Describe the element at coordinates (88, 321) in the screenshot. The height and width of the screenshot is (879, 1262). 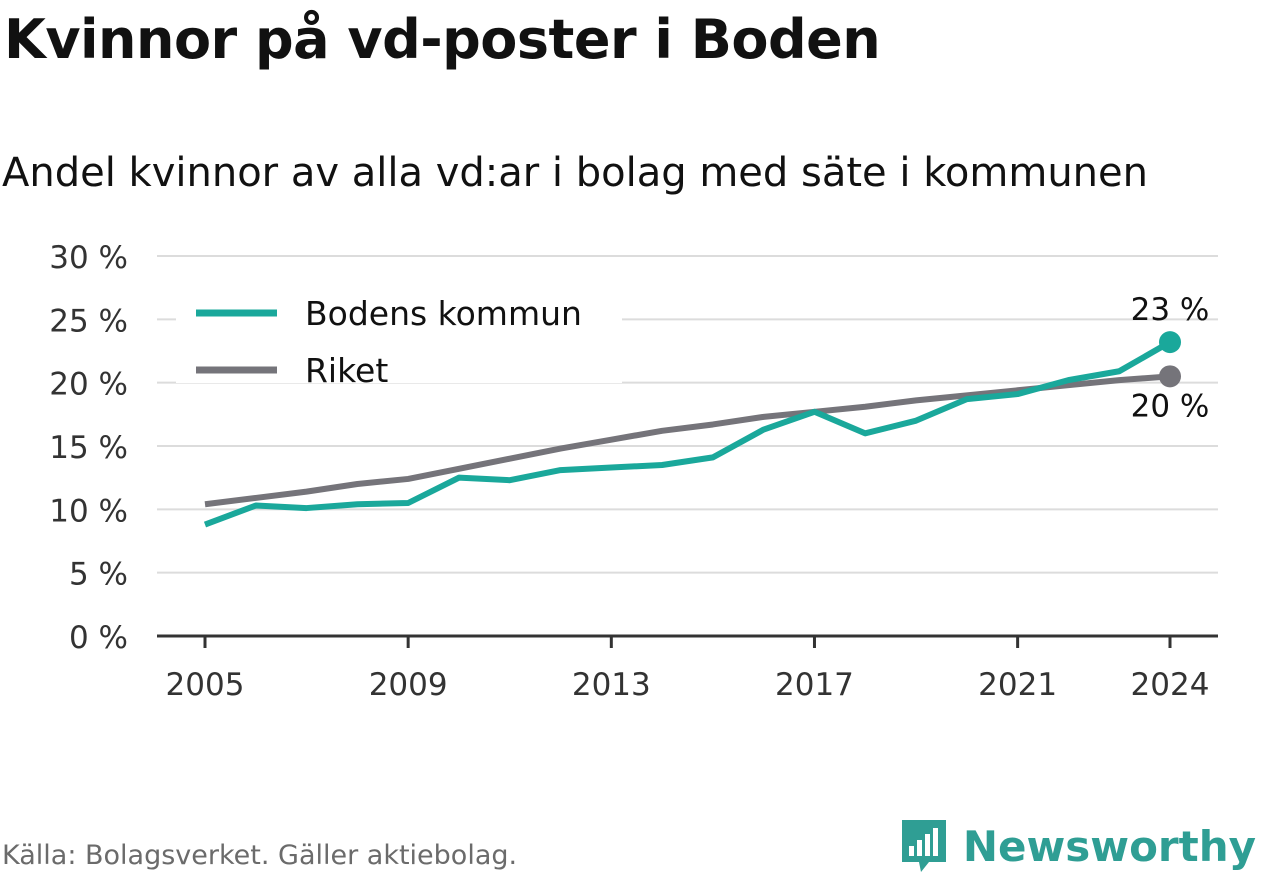
I see `y-tick-label: 25 %` at that location.